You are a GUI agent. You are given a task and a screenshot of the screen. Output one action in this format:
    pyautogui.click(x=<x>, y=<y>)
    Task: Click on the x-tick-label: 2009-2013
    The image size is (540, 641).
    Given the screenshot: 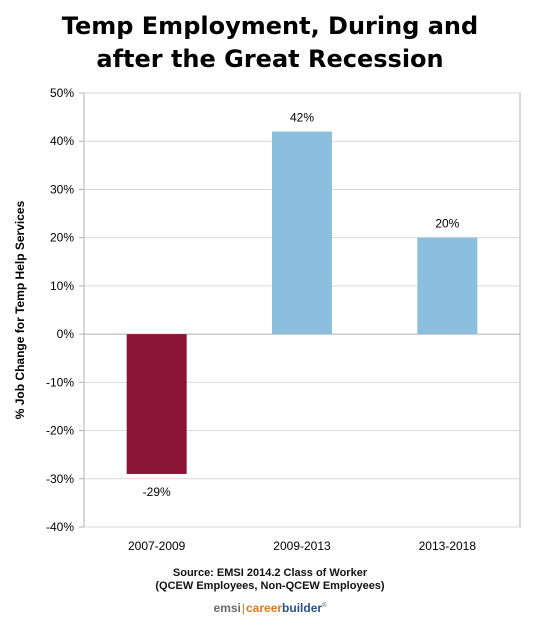 What is the action you would take?
    pyautogui.click(x=302, y=546)
    